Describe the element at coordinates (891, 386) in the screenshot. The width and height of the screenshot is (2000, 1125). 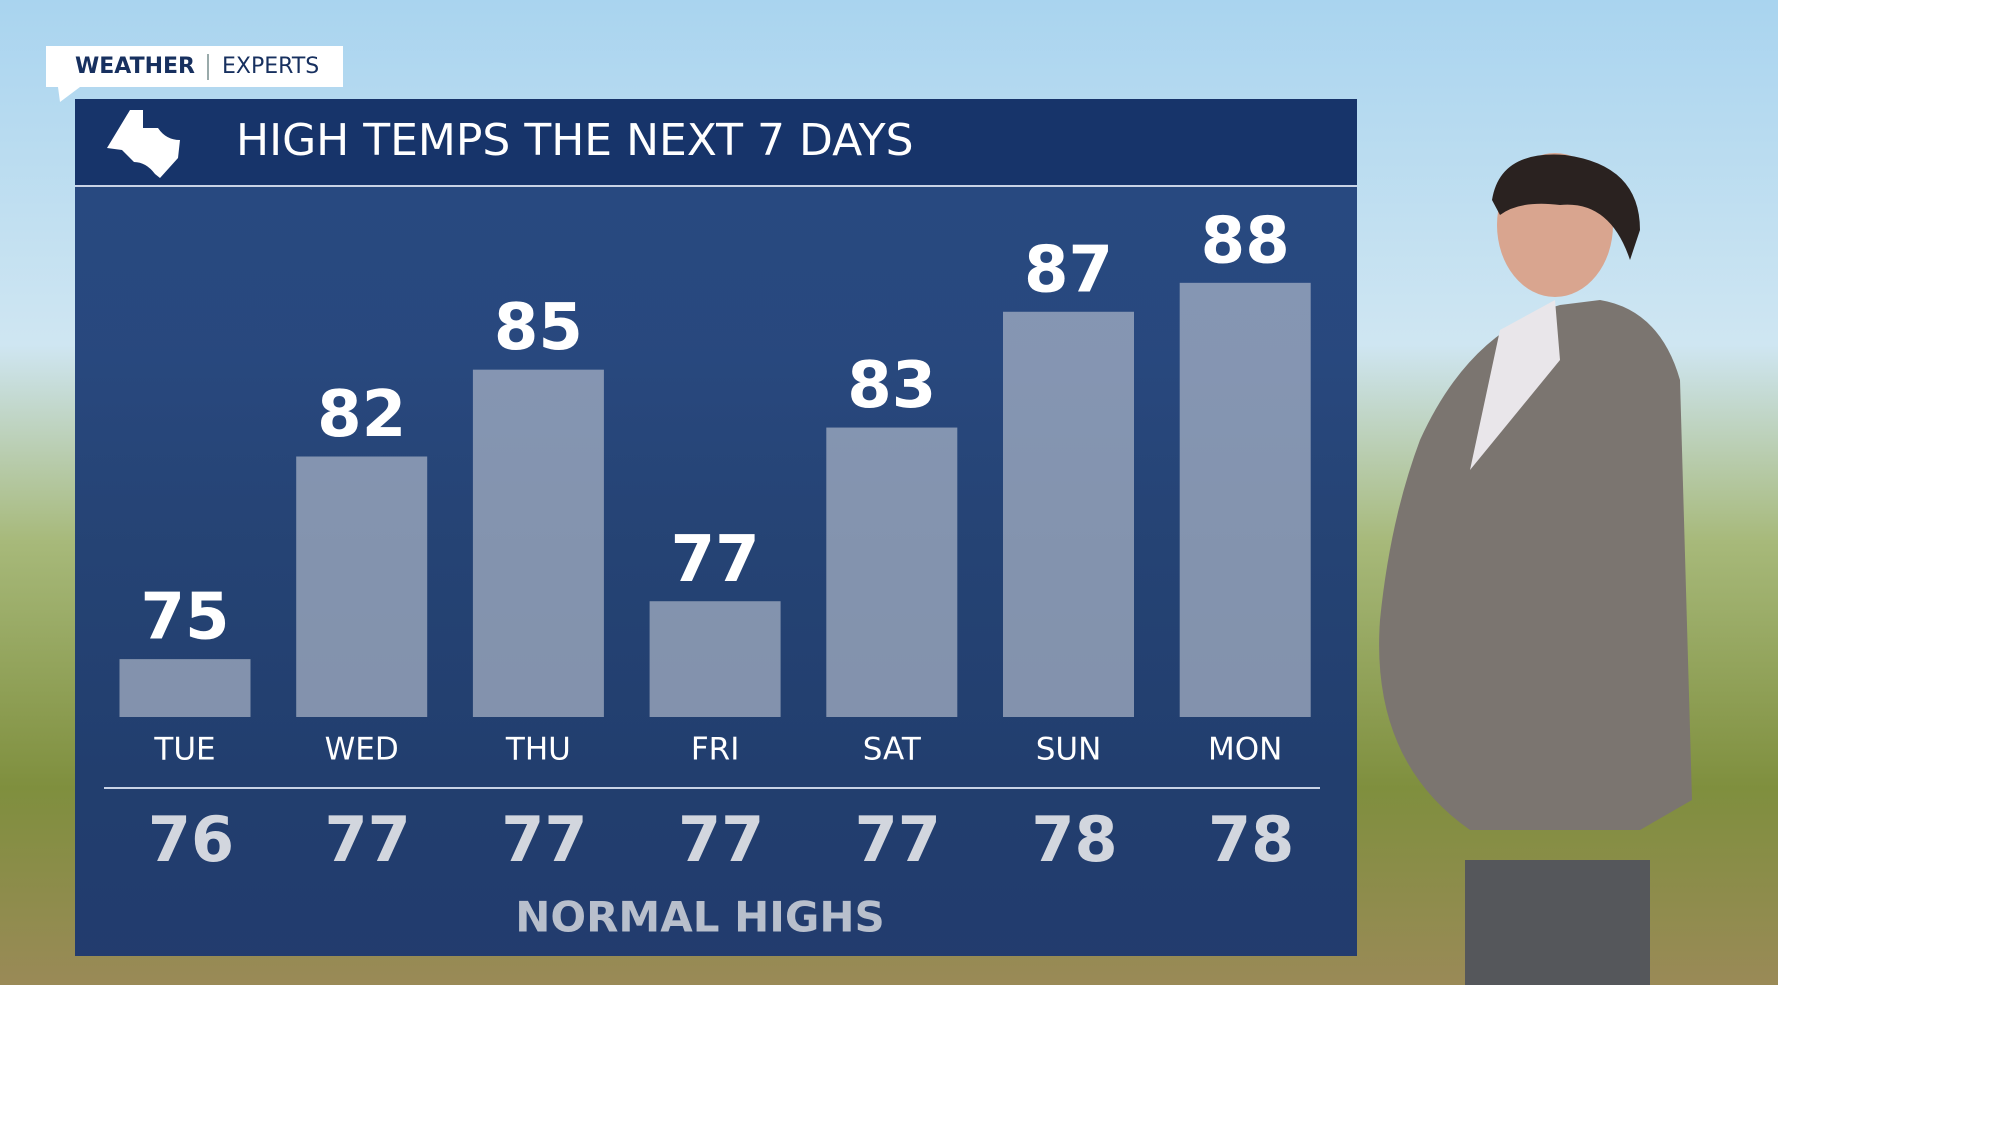
I see `value-label: 83` at that location.